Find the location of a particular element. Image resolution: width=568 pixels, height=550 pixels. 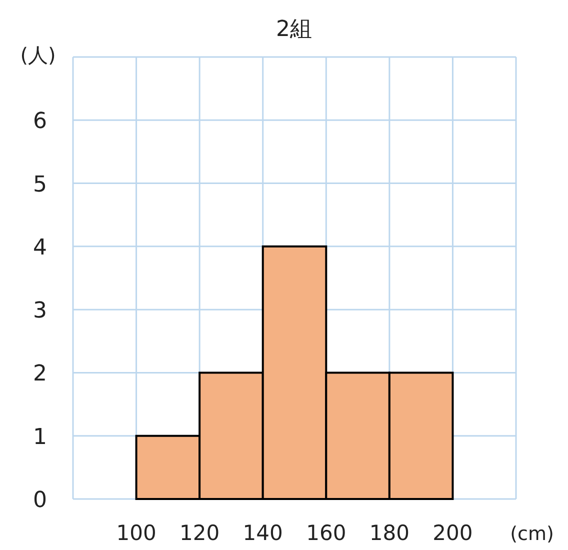

x-tick-label: 140 is located at coordinates (262, 533).